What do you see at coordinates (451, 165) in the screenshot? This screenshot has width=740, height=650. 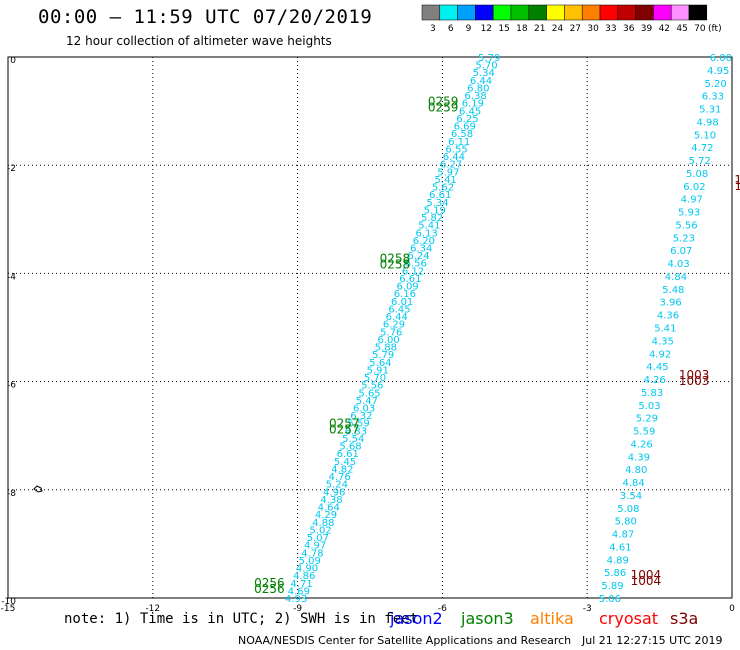 I see `wave-height-label: 6.27` at bounding box center [451, 165].